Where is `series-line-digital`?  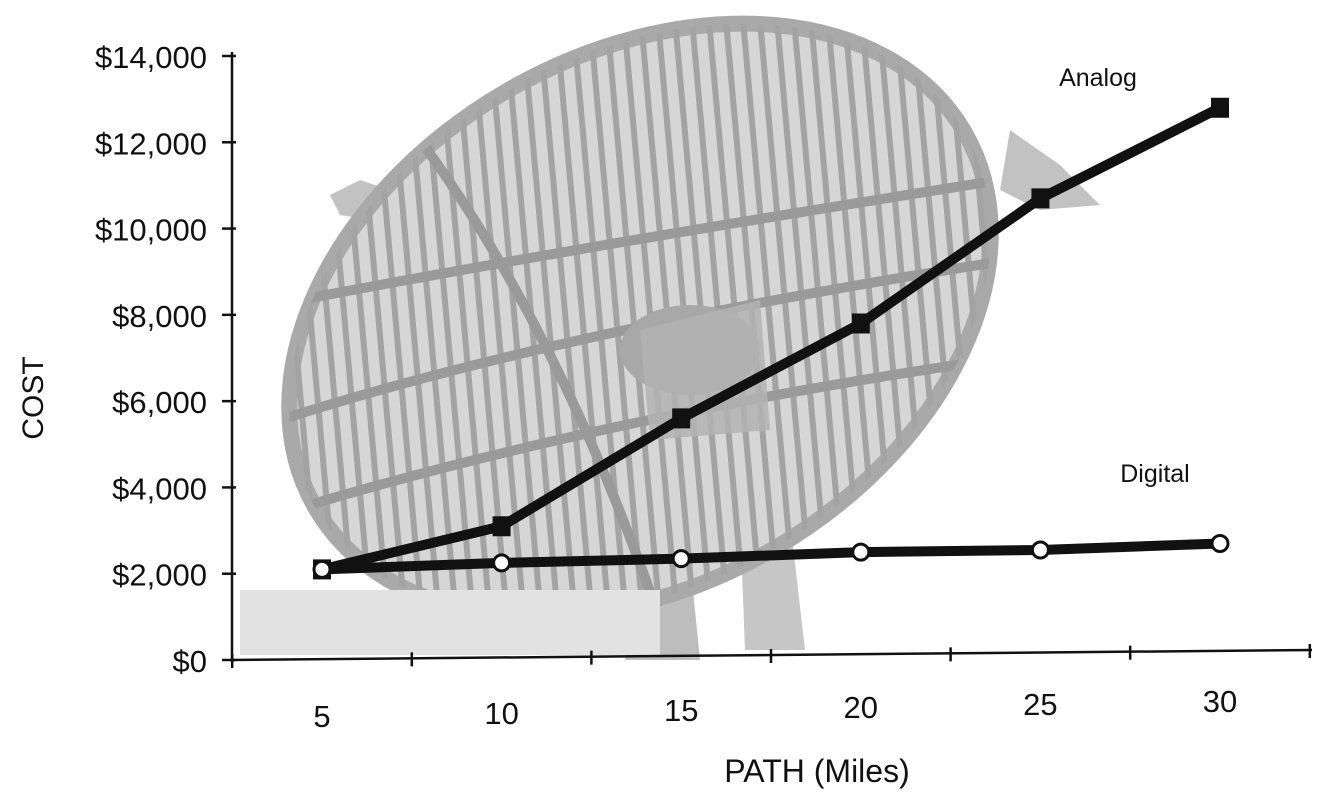
series-line-digital is located at coordinates (771, 556).